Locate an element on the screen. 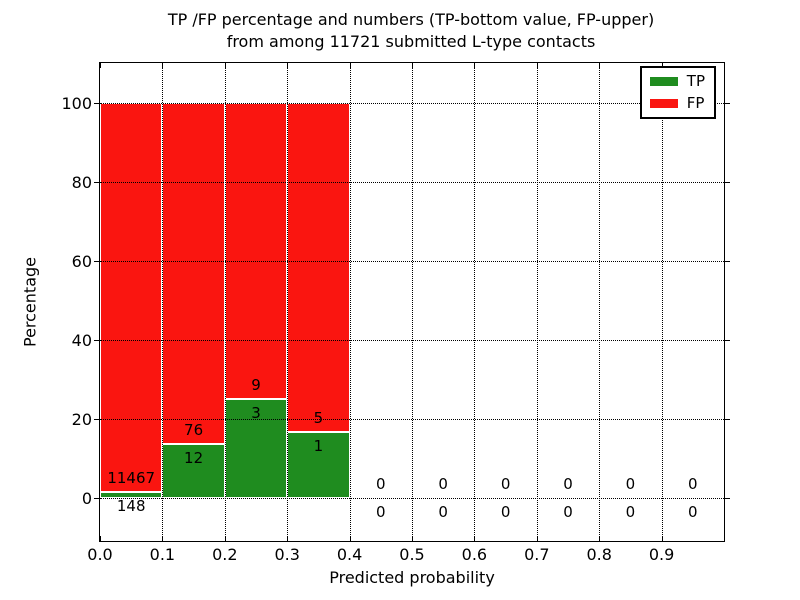 Image resolution: width=800 pixels, height=600 pixels. x-tick-label: 0.5 is located at coordinates (412, 554).